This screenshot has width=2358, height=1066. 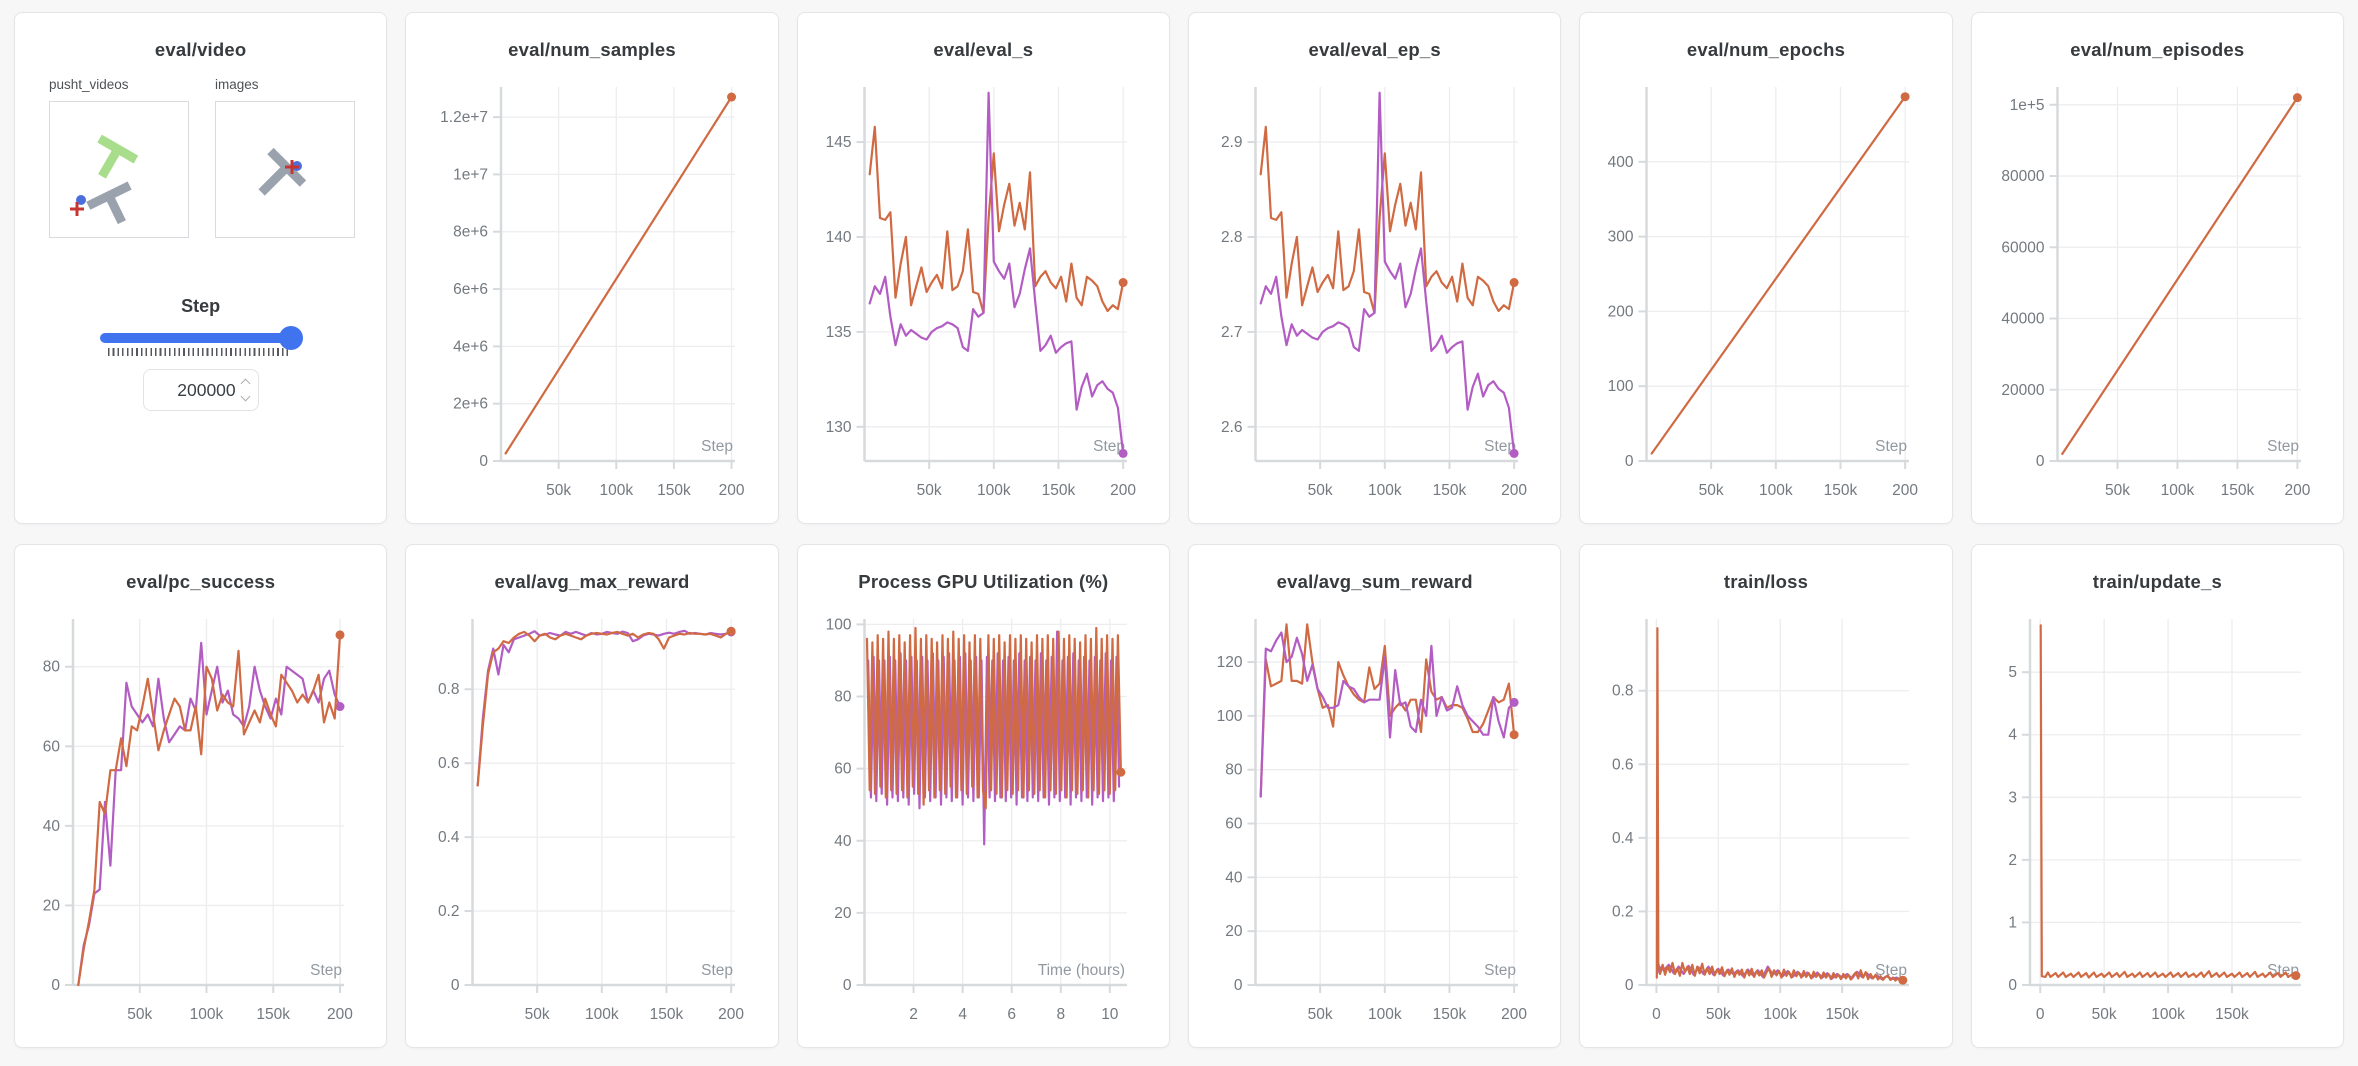 I want to click on chart-title: eval/avg_max_reward, so click(x=592, y=581).